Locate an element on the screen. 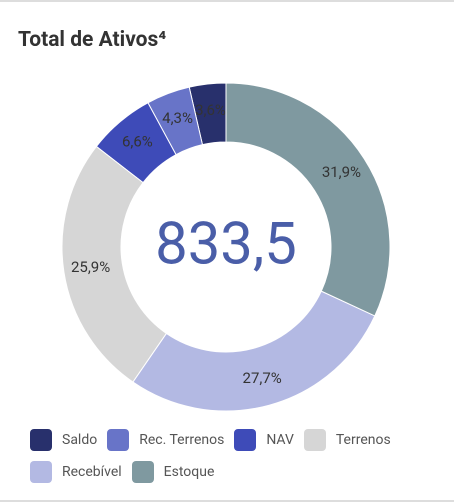  legend-item: Rec. Terrenos is located at coordinates (165, 440).